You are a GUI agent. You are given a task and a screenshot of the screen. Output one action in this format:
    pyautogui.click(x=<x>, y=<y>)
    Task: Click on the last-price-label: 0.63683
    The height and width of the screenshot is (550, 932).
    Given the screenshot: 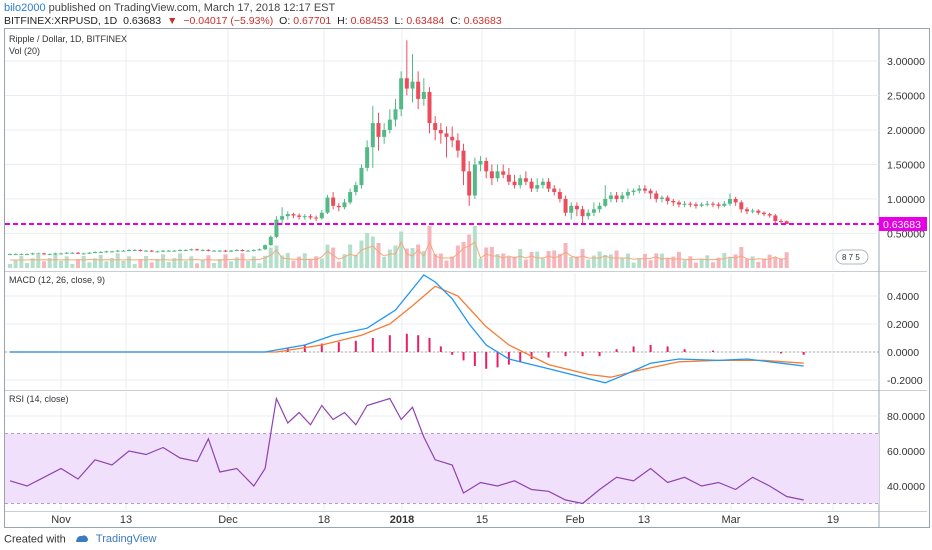 What is the action you would take?
    pyautogui.click(x=902, y=225)
    